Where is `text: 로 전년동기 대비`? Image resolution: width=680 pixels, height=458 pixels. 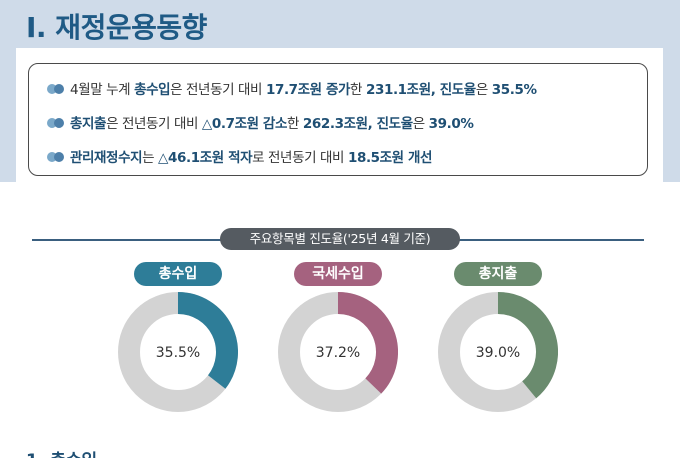 text: 로 전년동기 대비 is located at coordinates (300, 158).